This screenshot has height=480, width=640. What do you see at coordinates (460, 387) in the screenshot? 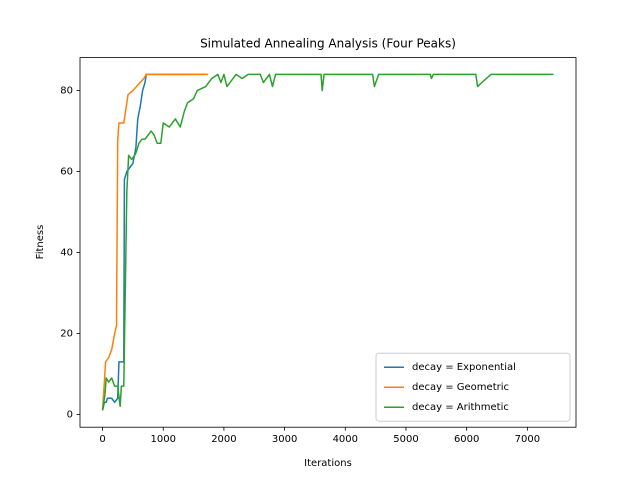
I see `legend-label: decay = Geometric` at bounding box center [460, 387].